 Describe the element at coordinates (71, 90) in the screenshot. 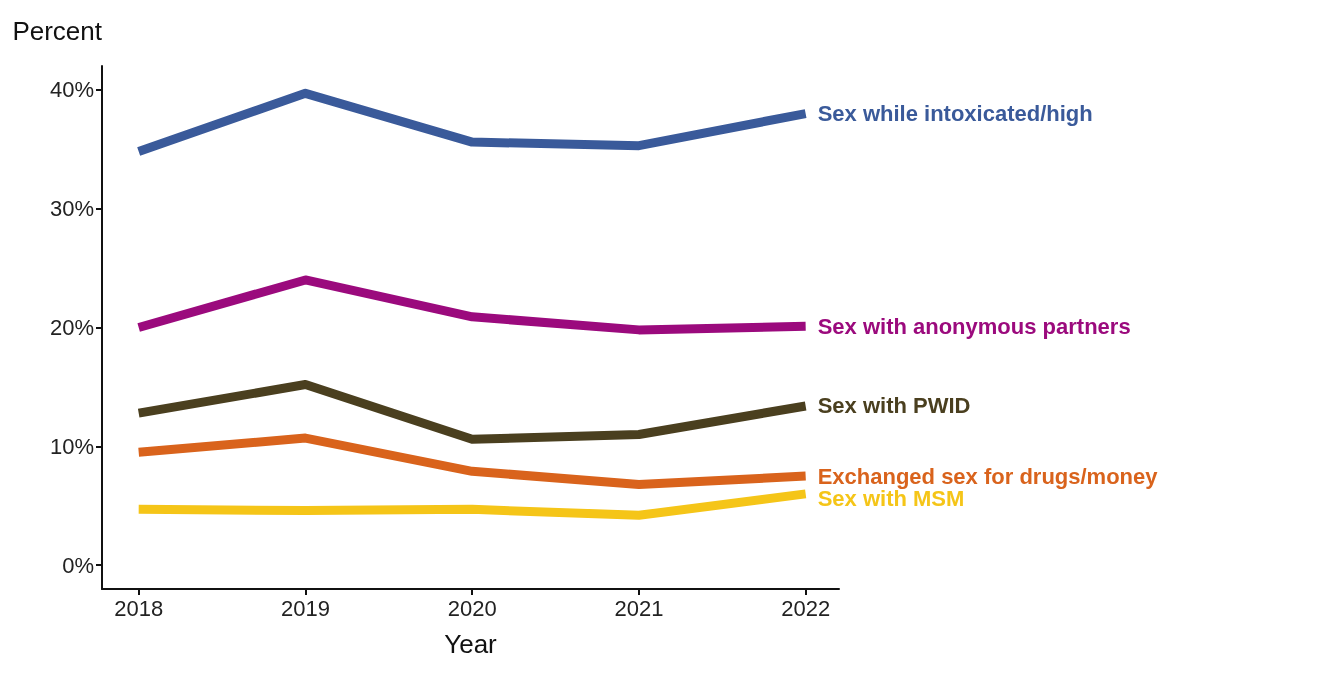

I see `y-tick-label: 40%` at that location.